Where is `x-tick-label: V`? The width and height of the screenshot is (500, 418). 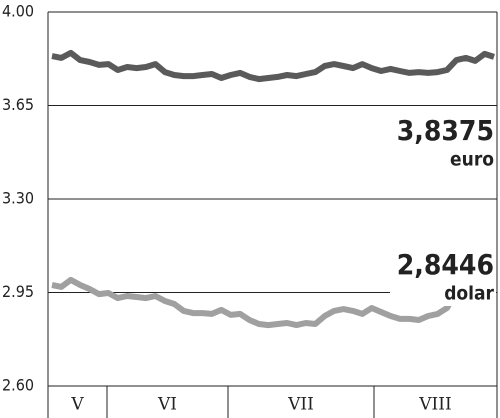 x-tick-label: V is located at coordinates (77, 405).